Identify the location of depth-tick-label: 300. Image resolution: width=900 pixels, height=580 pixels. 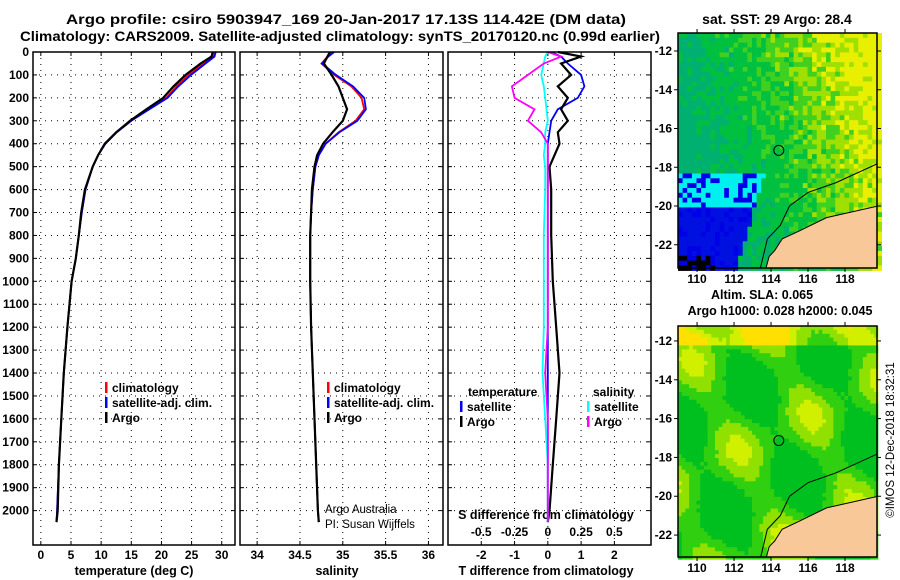
(19, 121).